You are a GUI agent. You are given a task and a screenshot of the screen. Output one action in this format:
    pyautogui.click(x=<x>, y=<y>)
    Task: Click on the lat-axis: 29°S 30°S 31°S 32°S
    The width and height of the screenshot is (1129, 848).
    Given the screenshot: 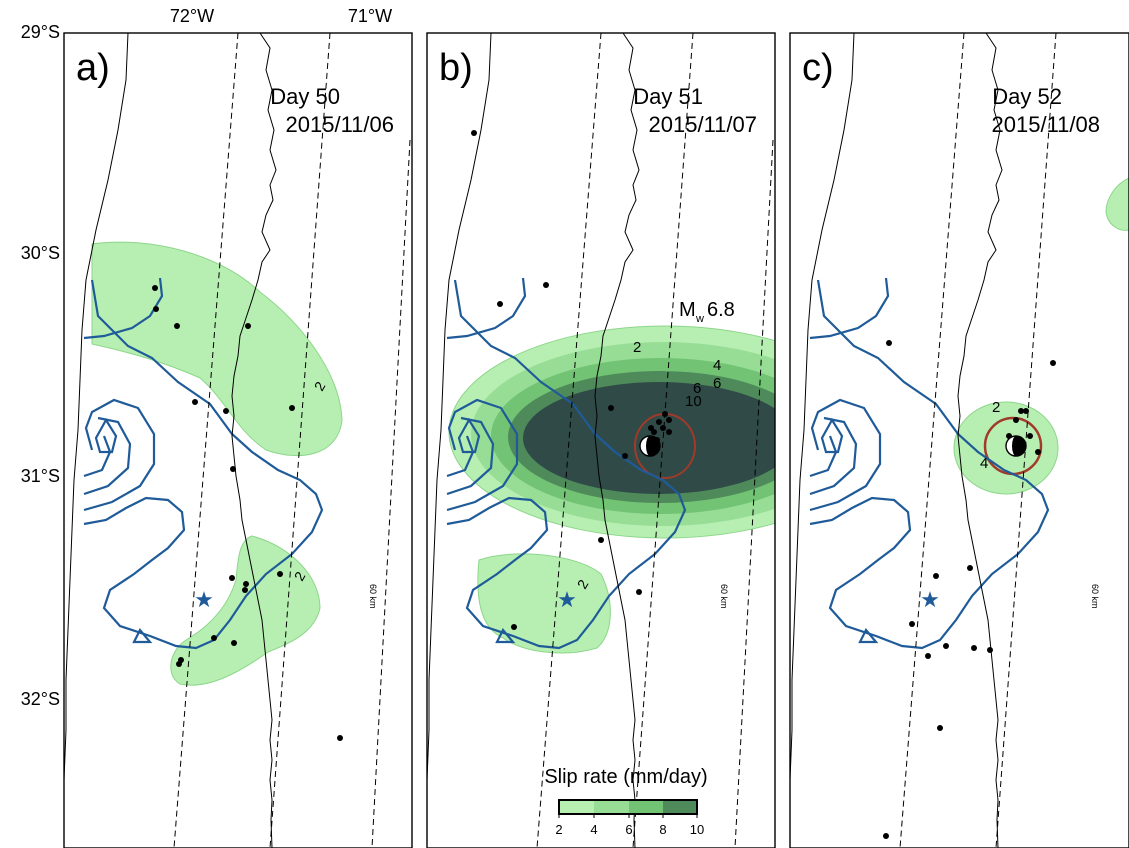 What is the action you would take?
    pyautogui.click(x=40, y=365)
    